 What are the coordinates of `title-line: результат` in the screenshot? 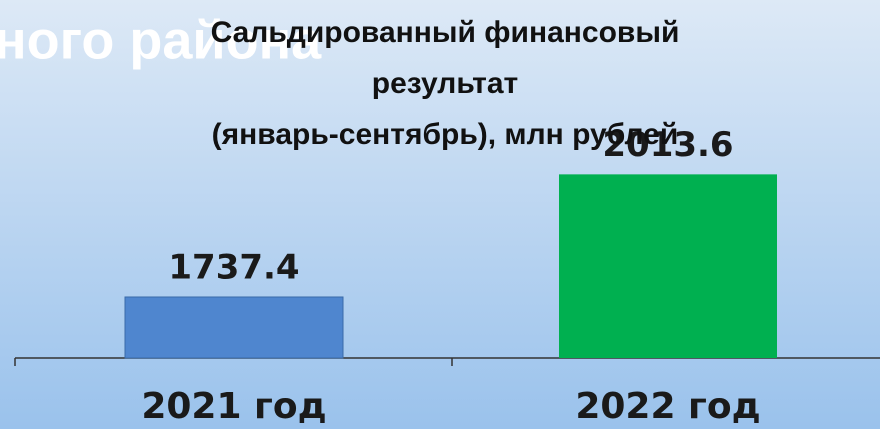 It's located at (445, 83).